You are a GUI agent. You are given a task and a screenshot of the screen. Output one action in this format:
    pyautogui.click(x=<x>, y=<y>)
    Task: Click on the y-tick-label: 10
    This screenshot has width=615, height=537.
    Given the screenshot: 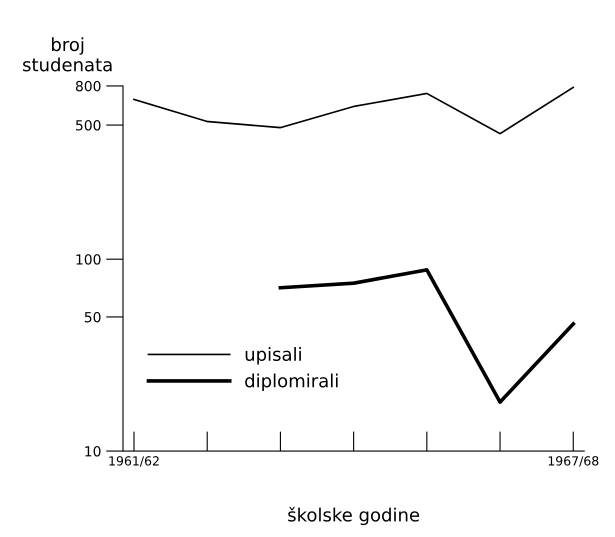 What is the action you would take?
    pyautogui.click(x=93, y=451)
    